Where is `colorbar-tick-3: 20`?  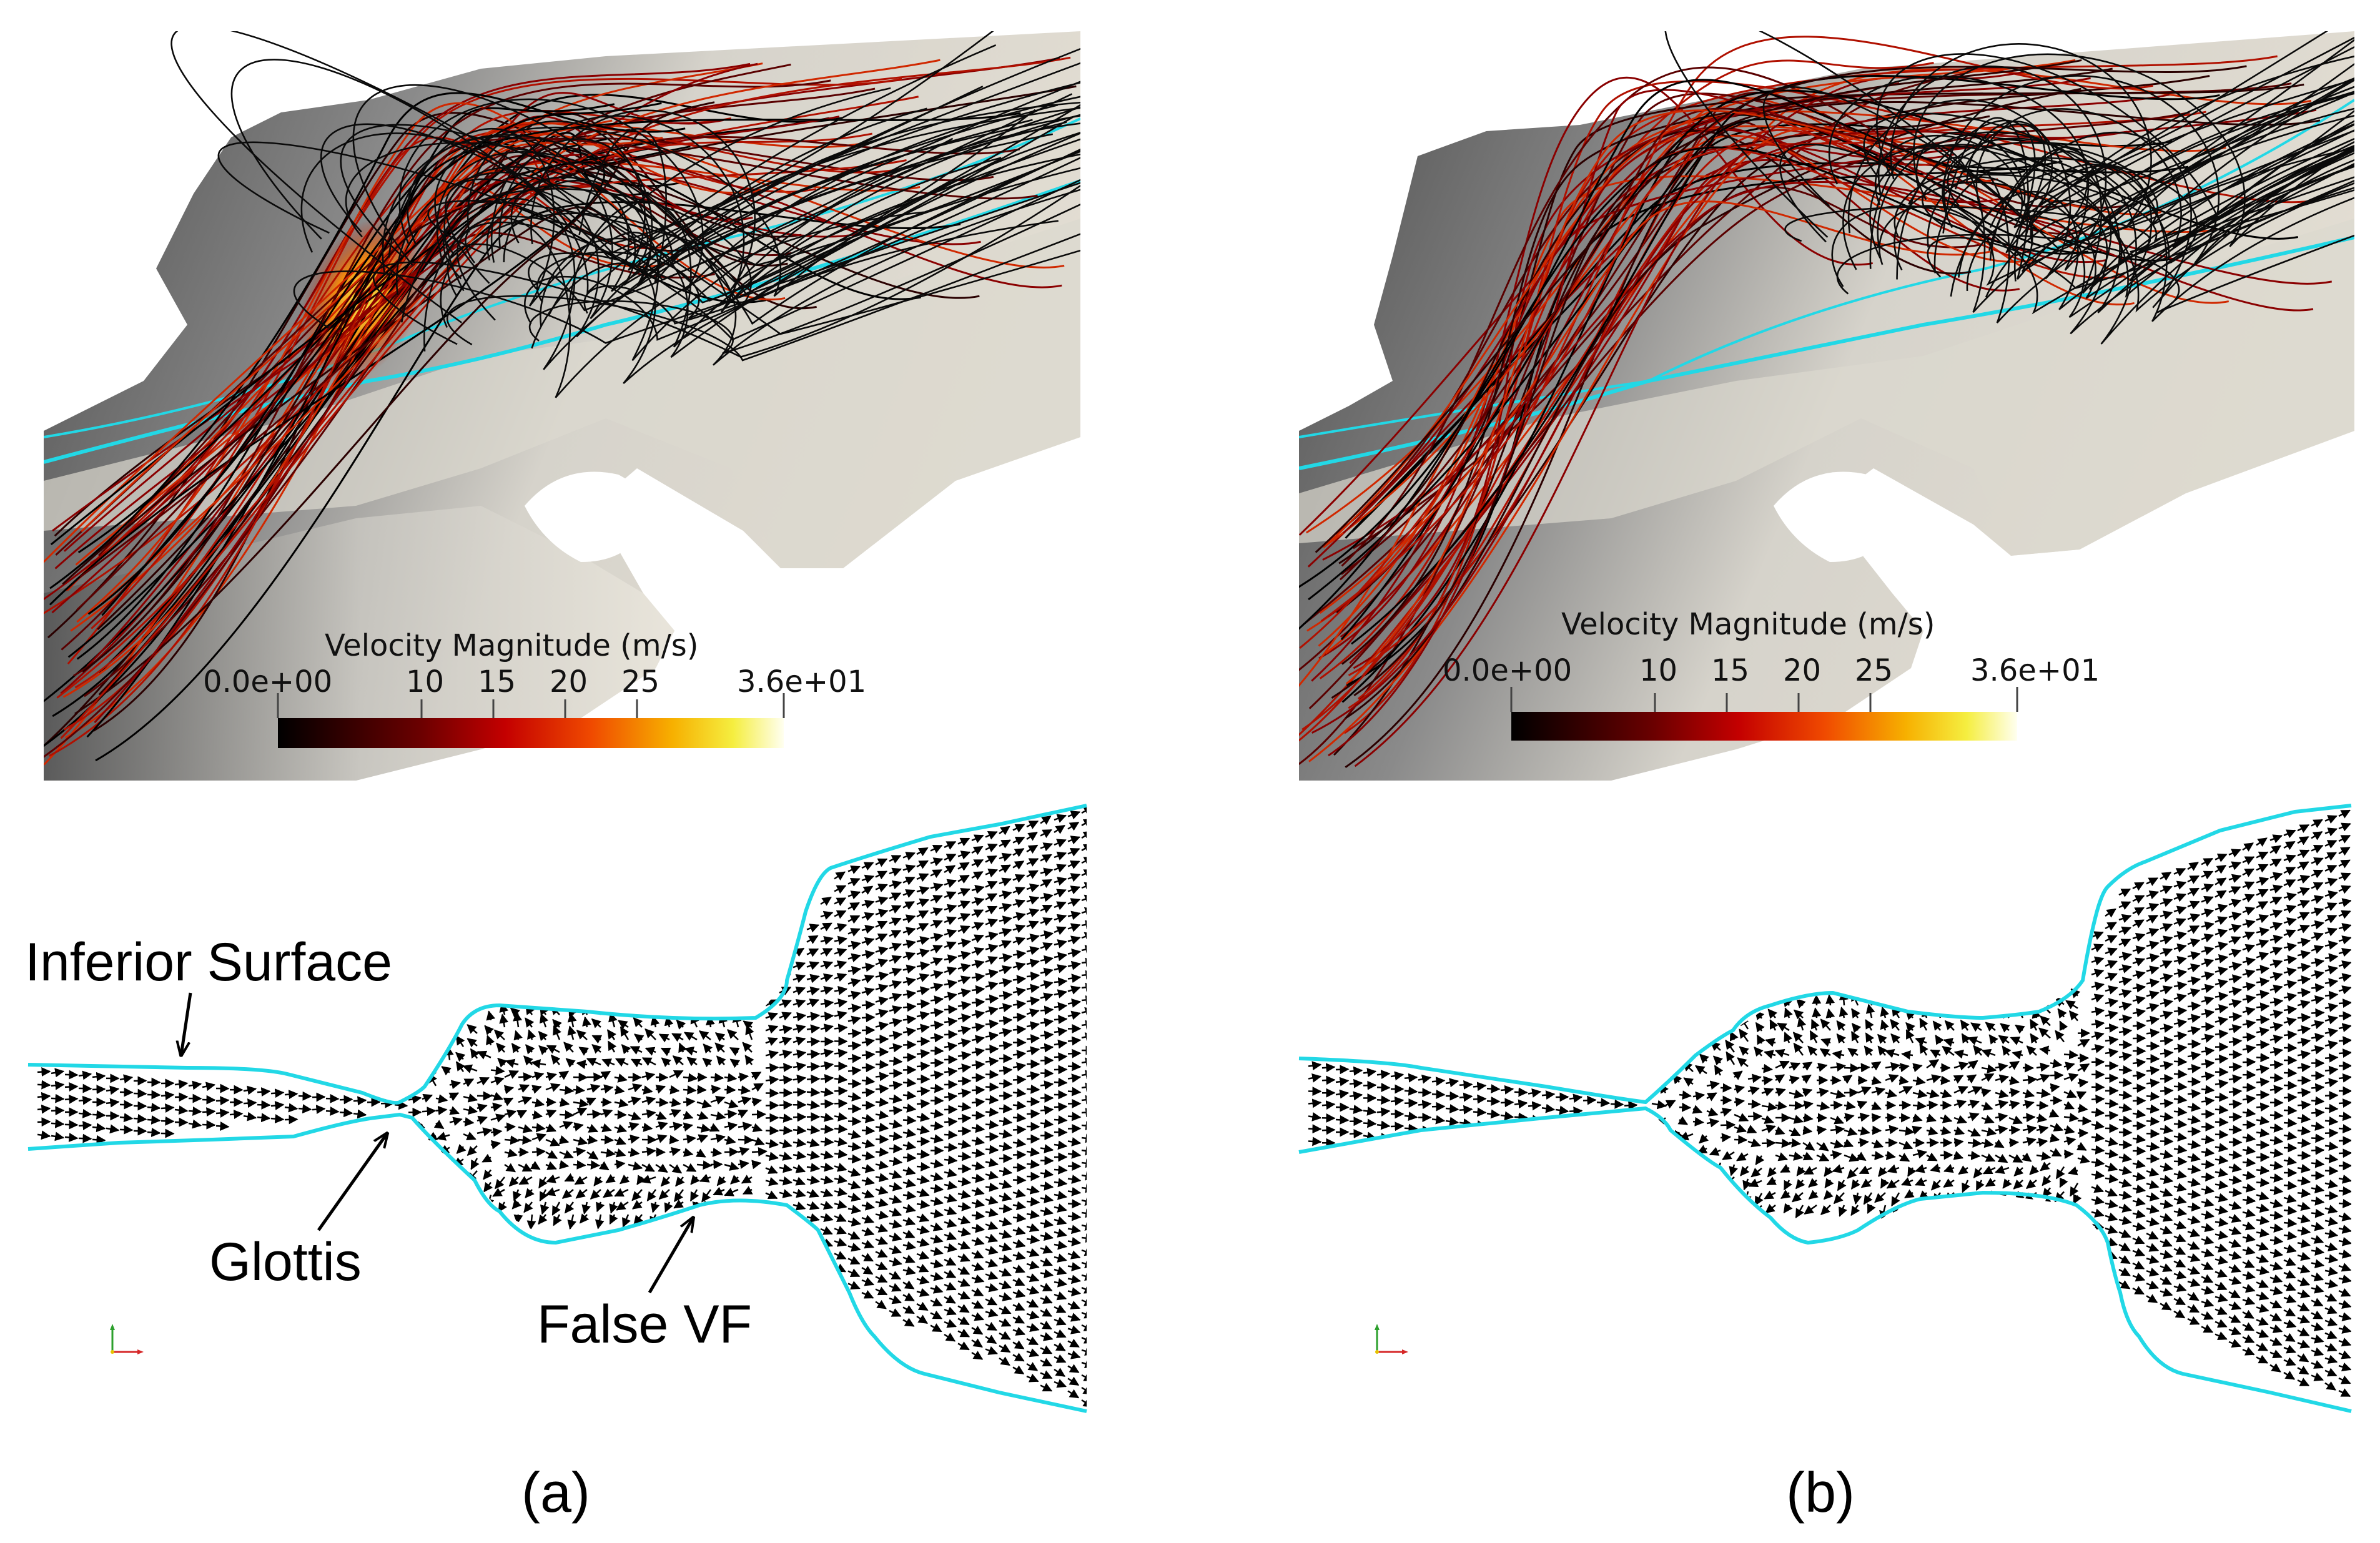
colorbar-tick-3: 20 is located at coordinates (1802, 670).